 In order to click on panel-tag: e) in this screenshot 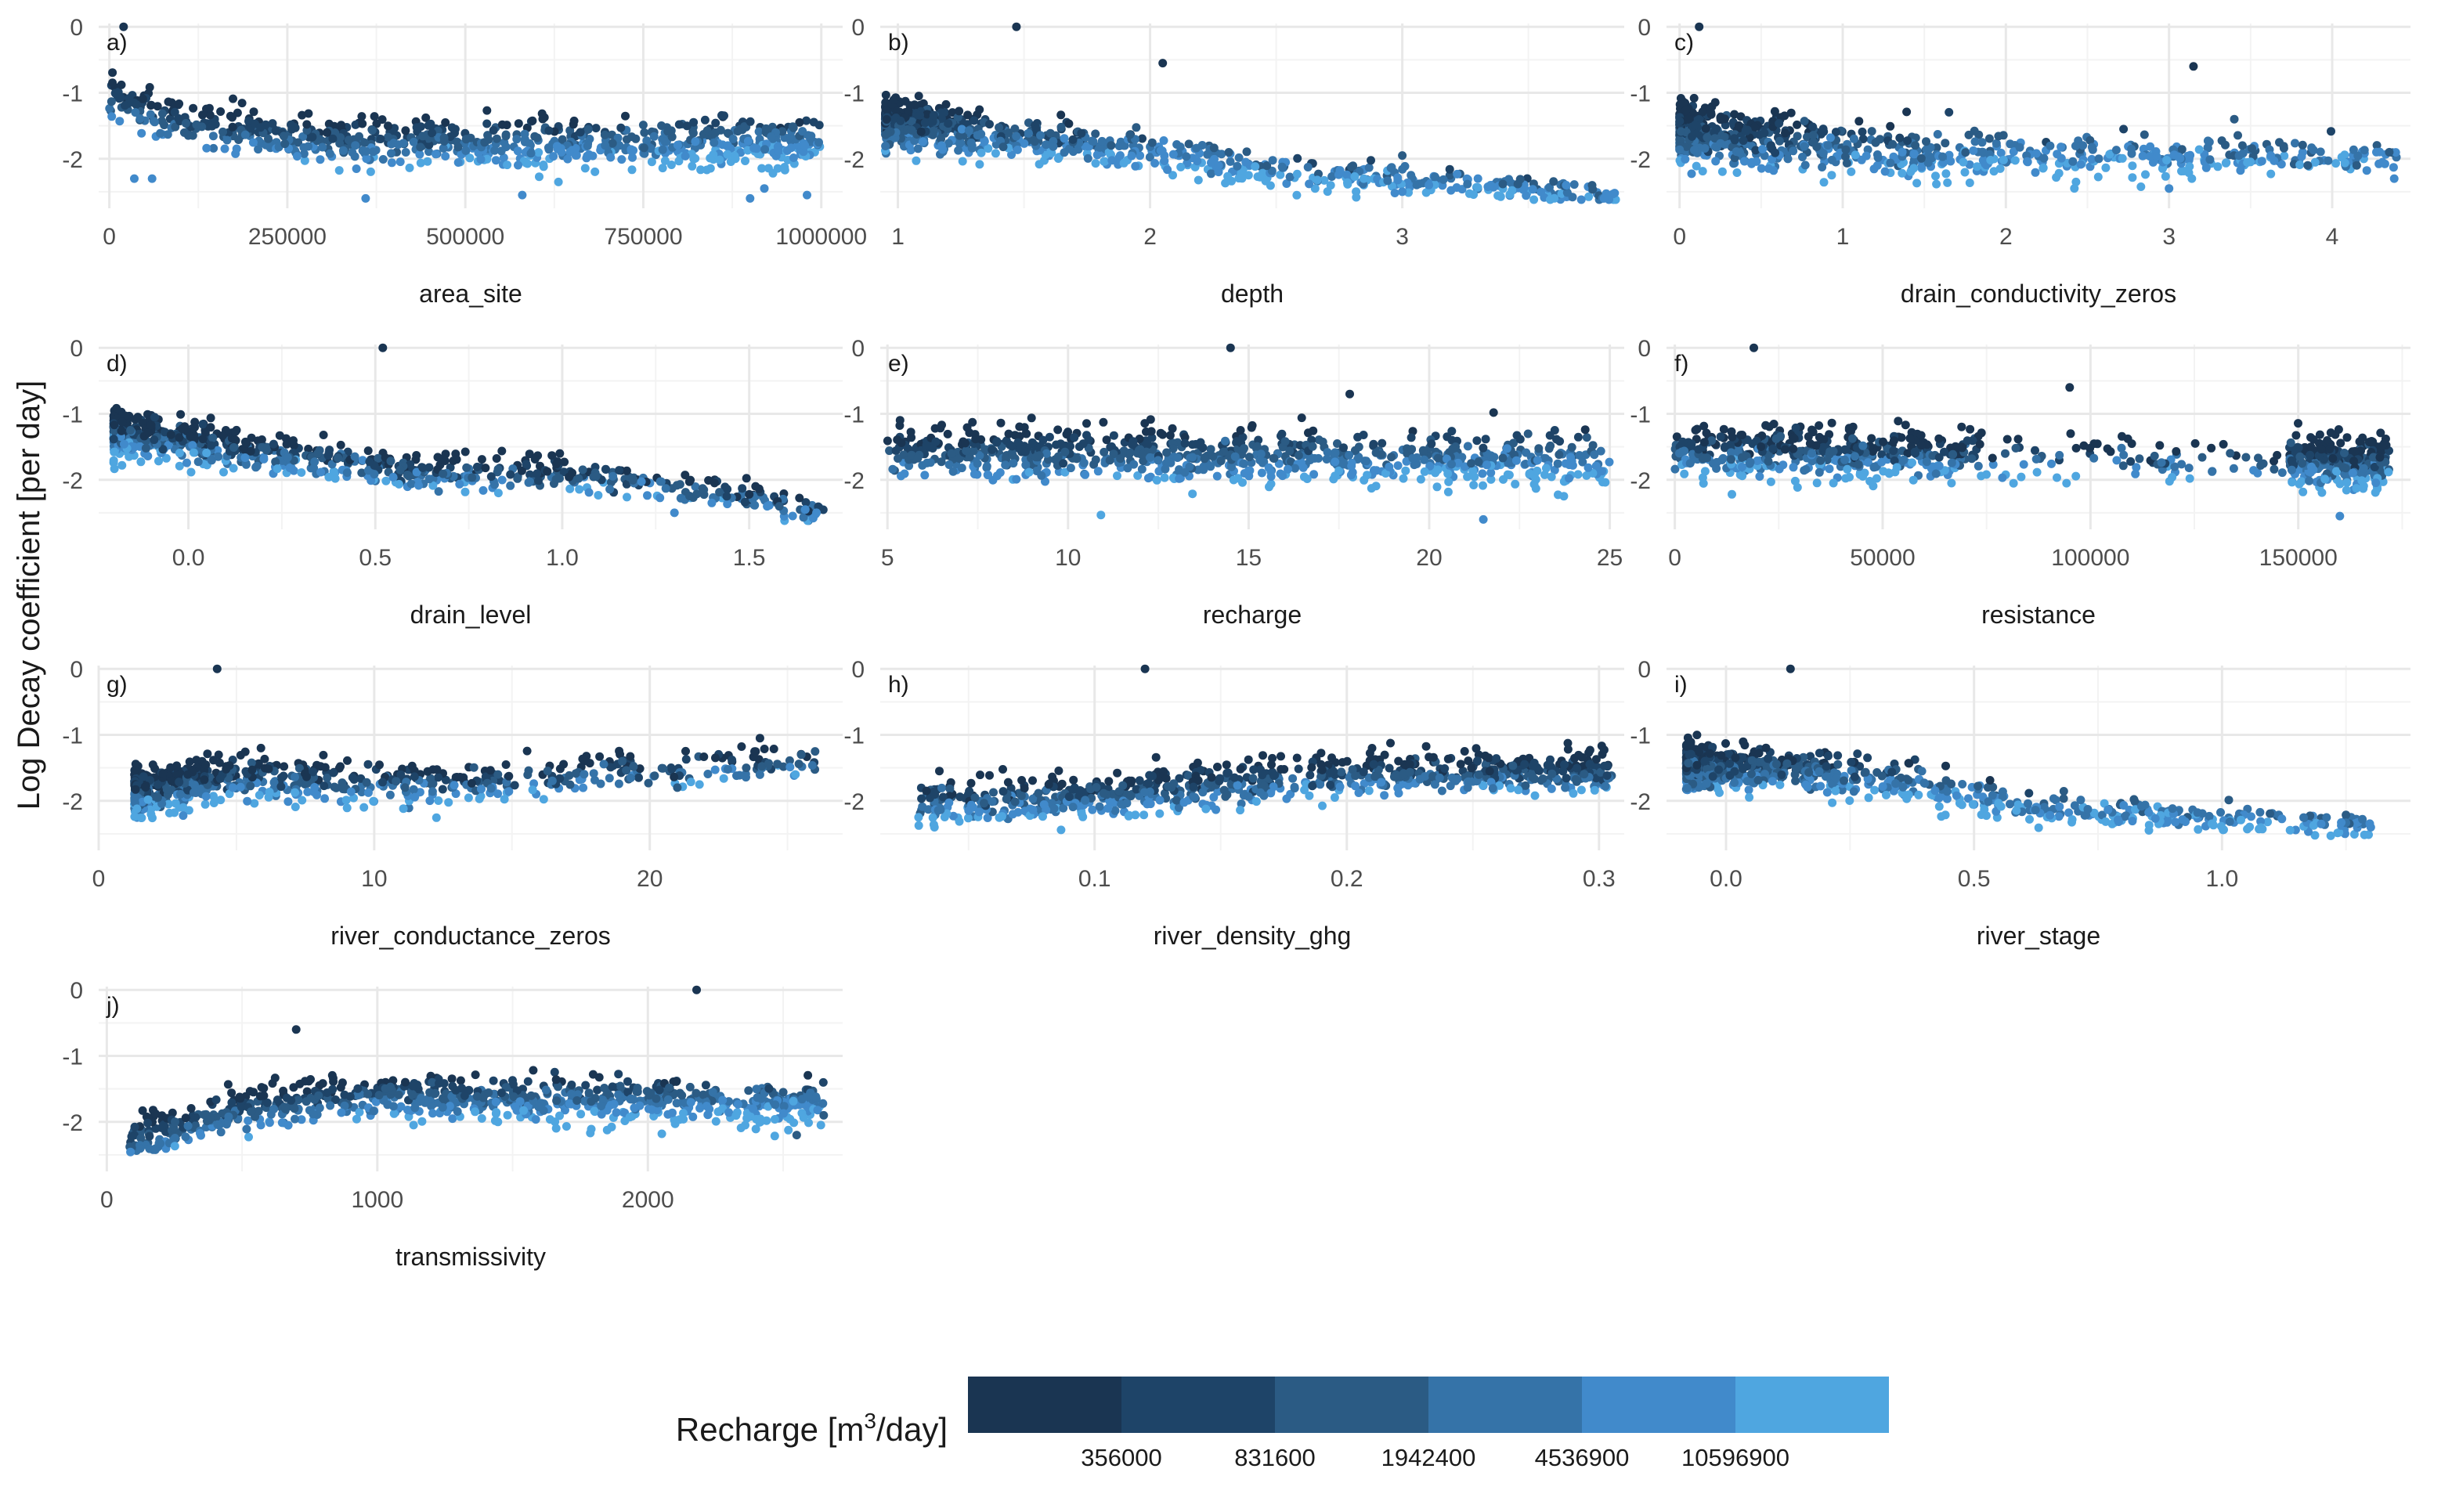, I will do `click(898, 364)`.